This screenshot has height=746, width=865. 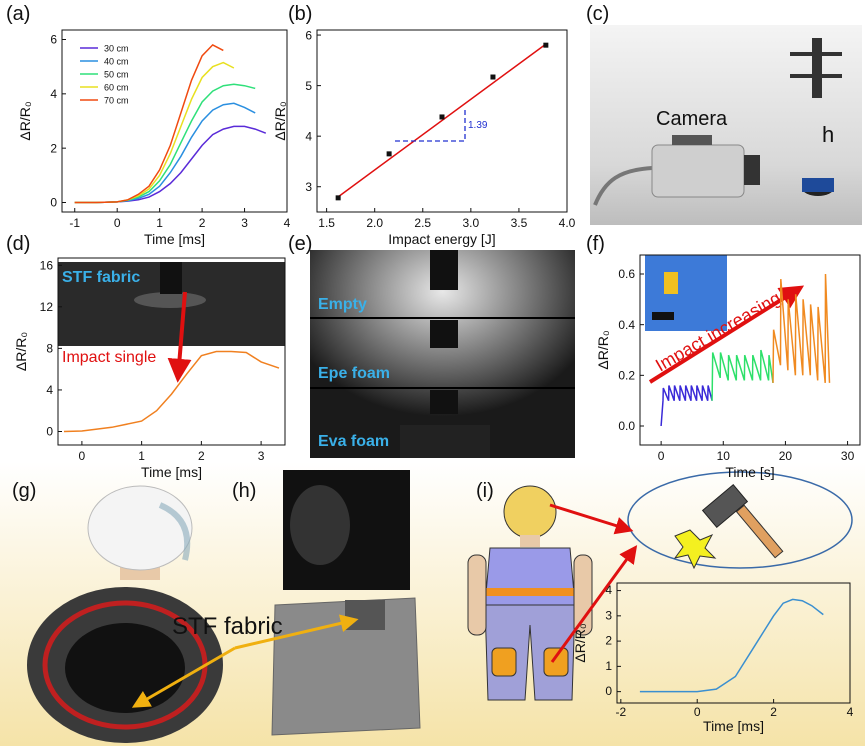 I want to click on y-tick-label: 0.4, so click(x=626, y=325).